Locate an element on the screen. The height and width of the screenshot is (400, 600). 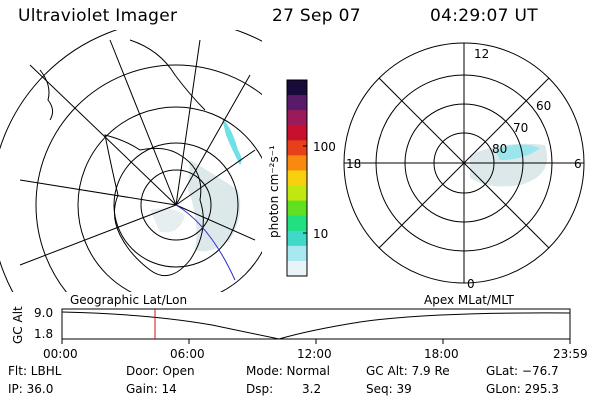
mlt-label-6: 6 is located at coordinates (578, 164).